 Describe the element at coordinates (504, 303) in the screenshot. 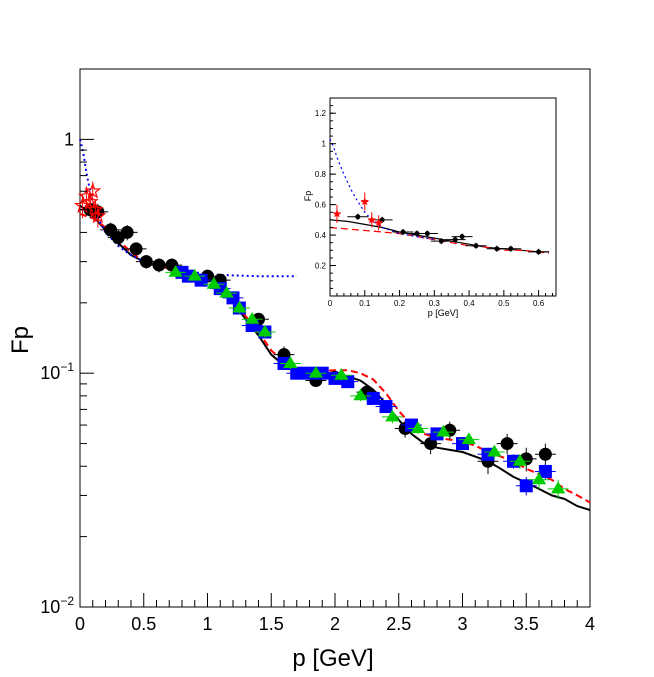

I see `inset-x-tick-label: 0.5` at that location.